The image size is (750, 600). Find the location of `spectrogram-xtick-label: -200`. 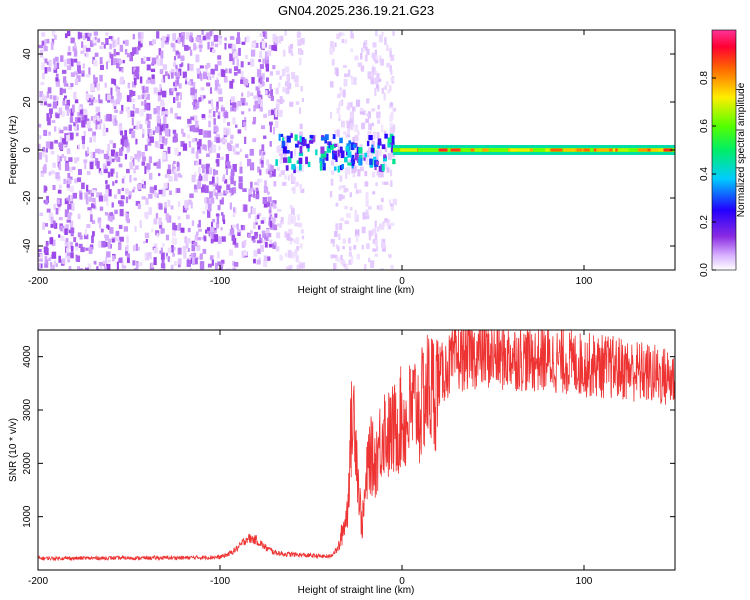

spectrogram-xtick-label: -200 is located at coordinates (38, 281).